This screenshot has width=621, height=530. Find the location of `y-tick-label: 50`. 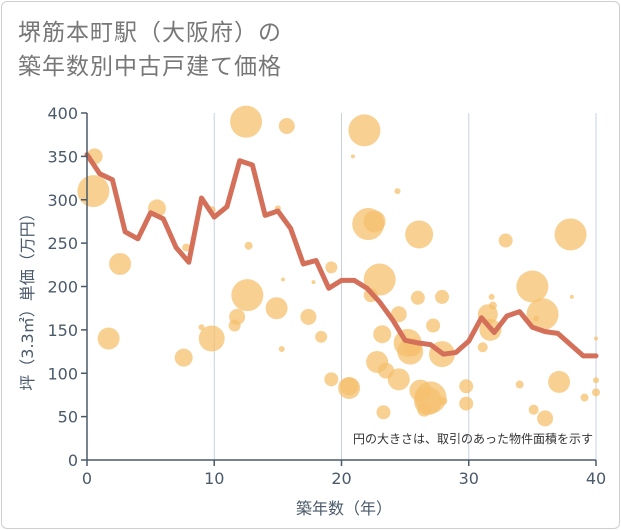

y-tick-label: 50 is located at coordinates (68, 417).